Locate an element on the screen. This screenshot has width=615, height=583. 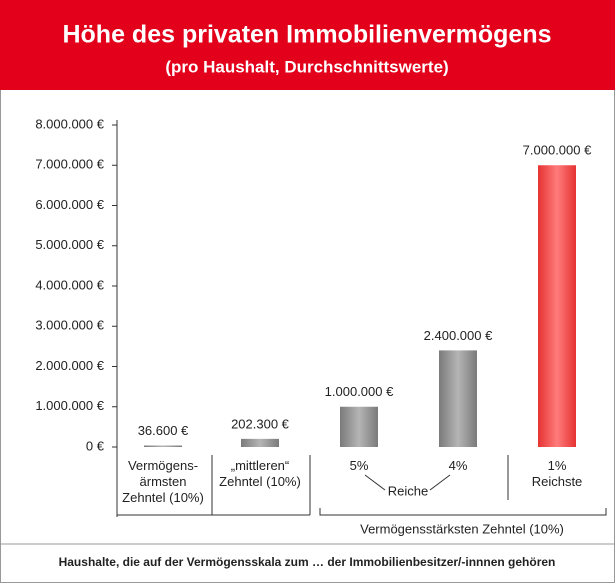
x-tick-label: „mittleren“ Zehntel (10%) is located at coordinates (260, 473).